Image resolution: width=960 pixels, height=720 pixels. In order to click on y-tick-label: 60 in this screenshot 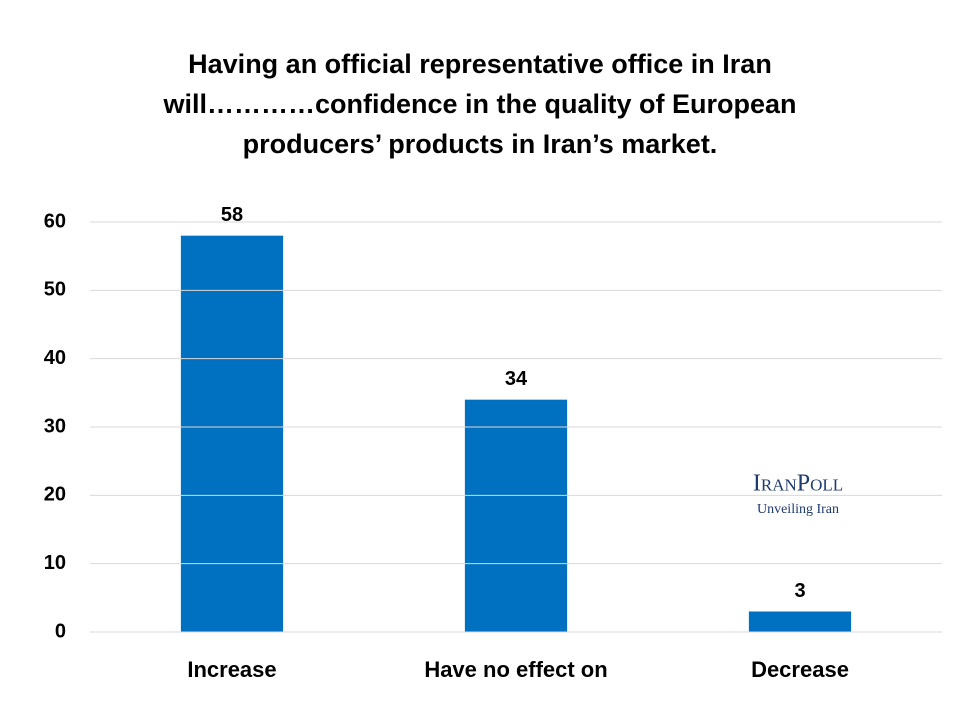, I will do `click(55, 221)`.